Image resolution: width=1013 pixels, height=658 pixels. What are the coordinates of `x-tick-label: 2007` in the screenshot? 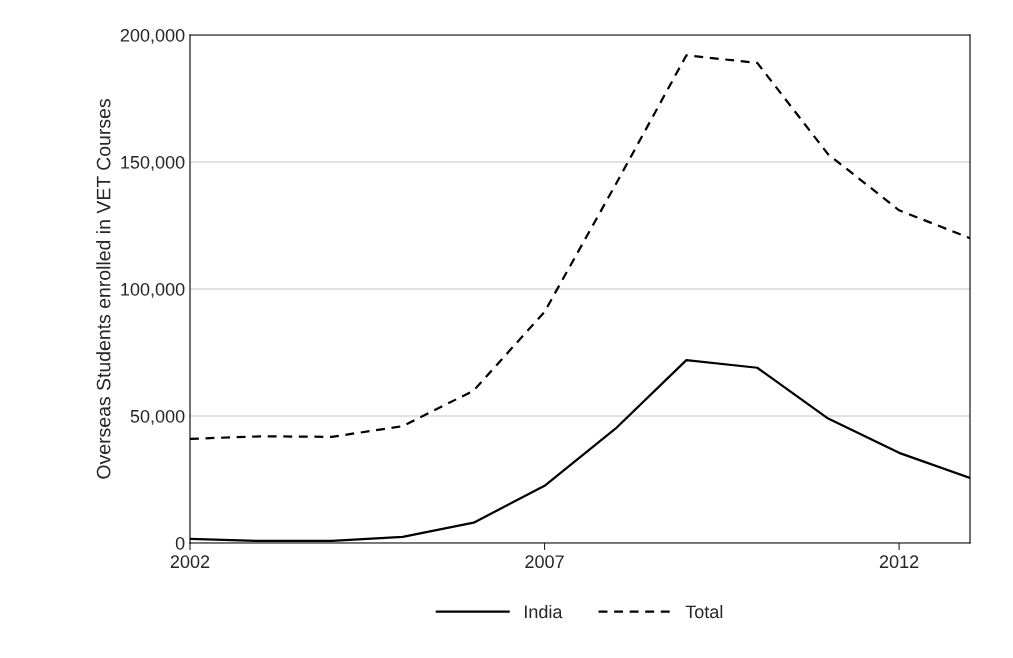 It's located at (544, 562).